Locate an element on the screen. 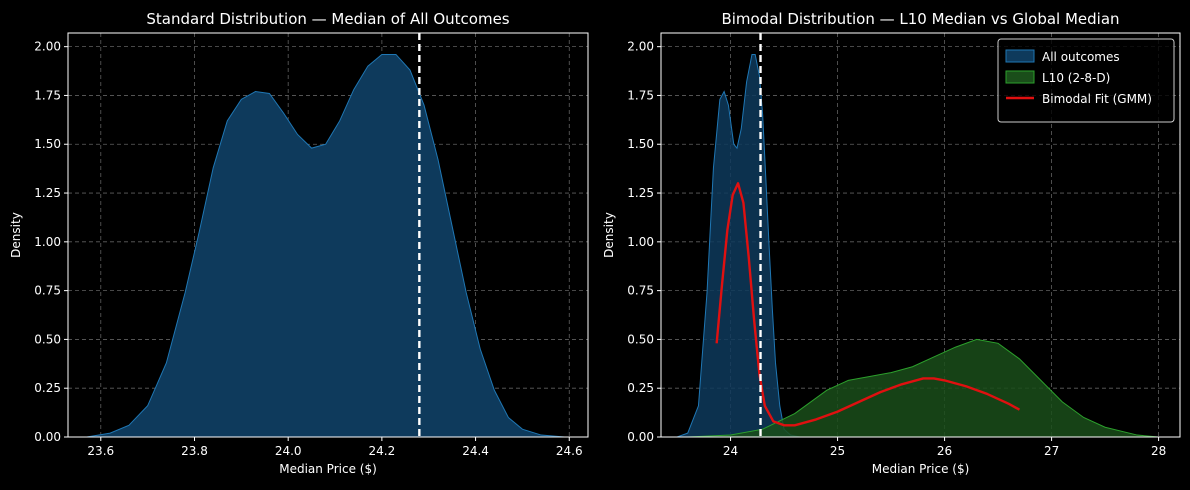  x-tick-label: 28 is located at coordinates (1158, 451).